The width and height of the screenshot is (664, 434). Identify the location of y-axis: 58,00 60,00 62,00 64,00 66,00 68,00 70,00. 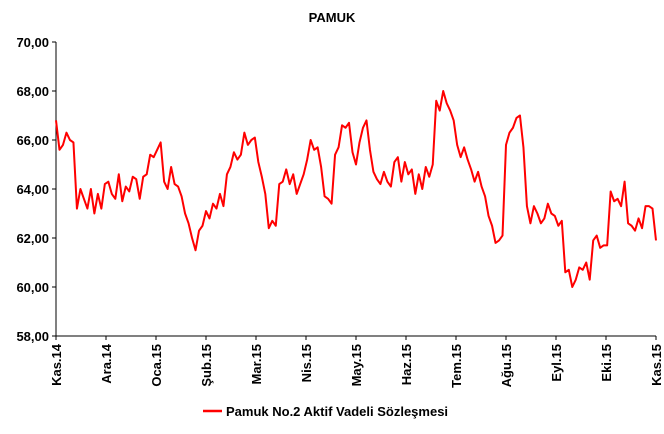
(36, 189).